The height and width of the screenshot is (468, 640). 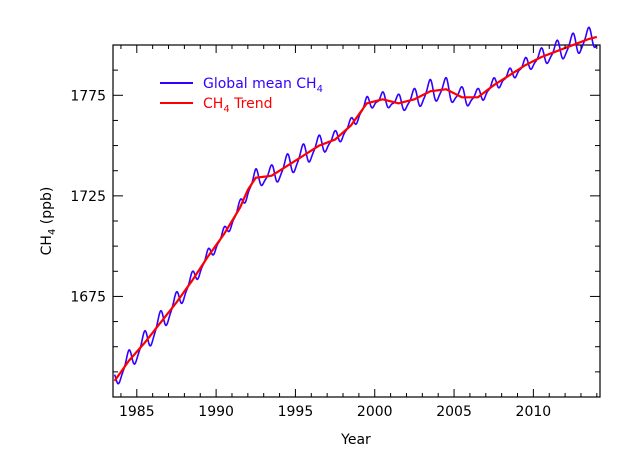 I want to click on legend: Global mean CH4 CH4 Trend, so click(x=241, y=95).